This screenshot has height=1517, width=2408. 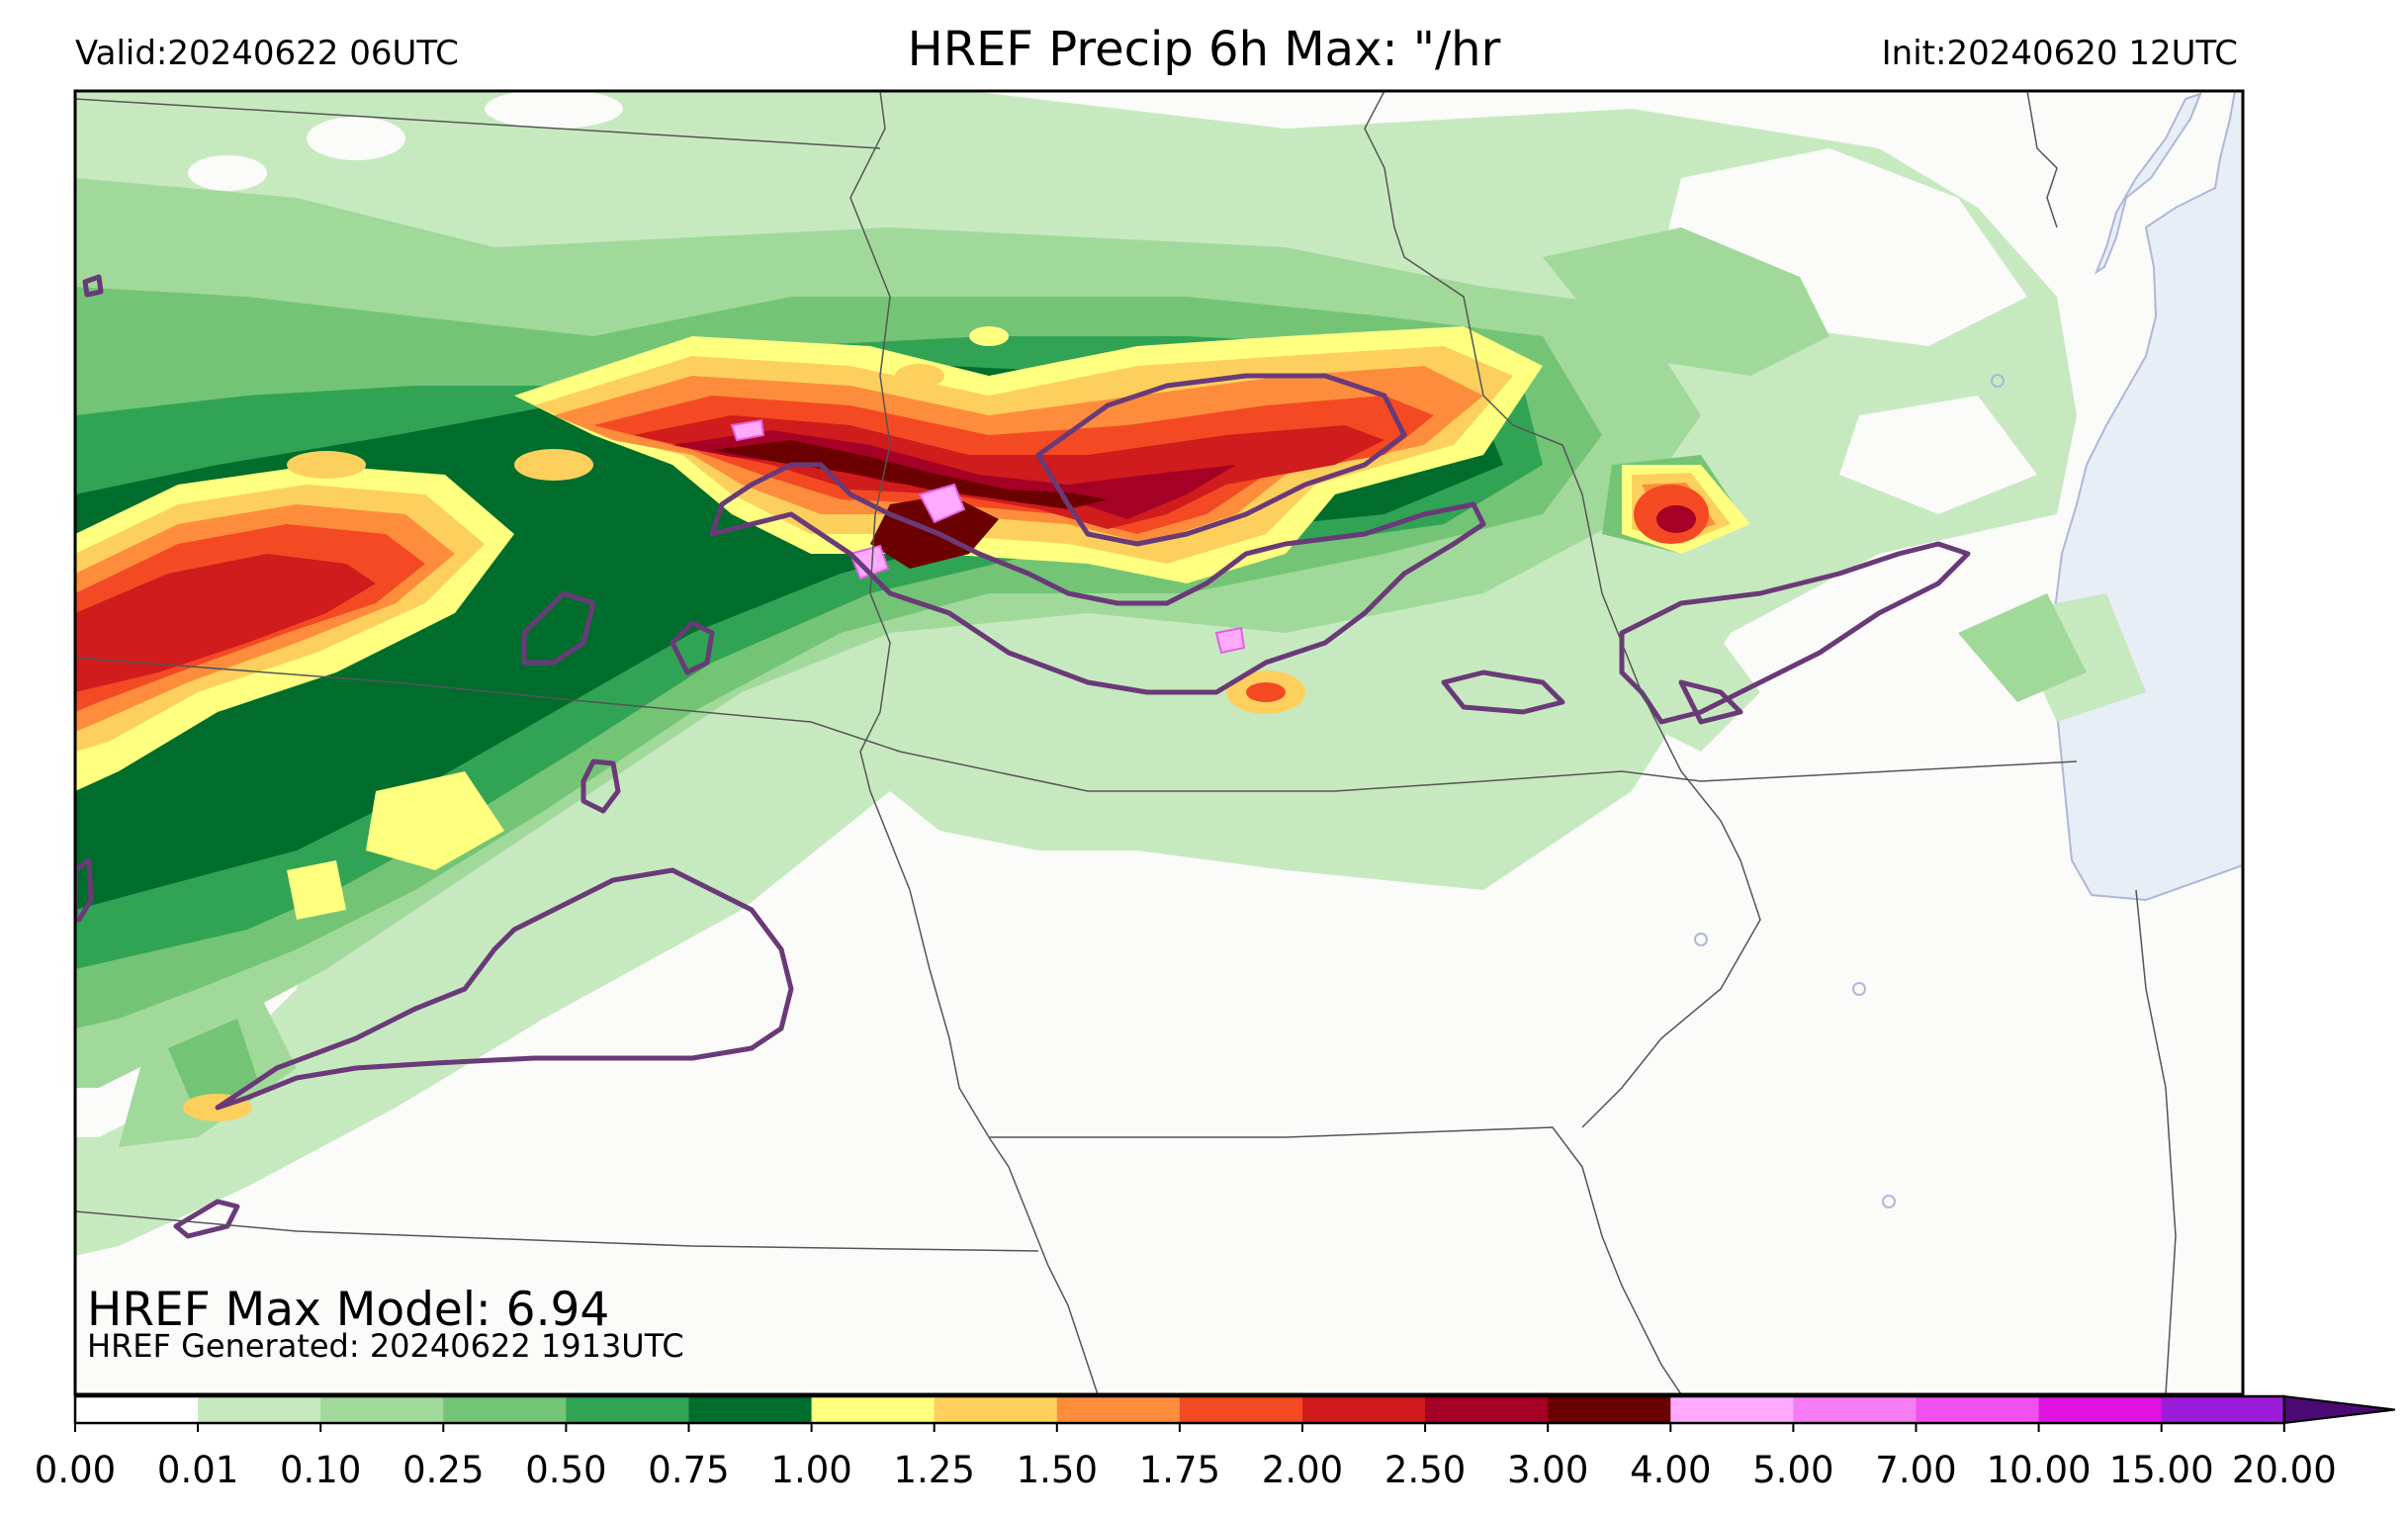 I want to click on colorbar-tick-label: 10.00, so click(x=2039, y=1470).